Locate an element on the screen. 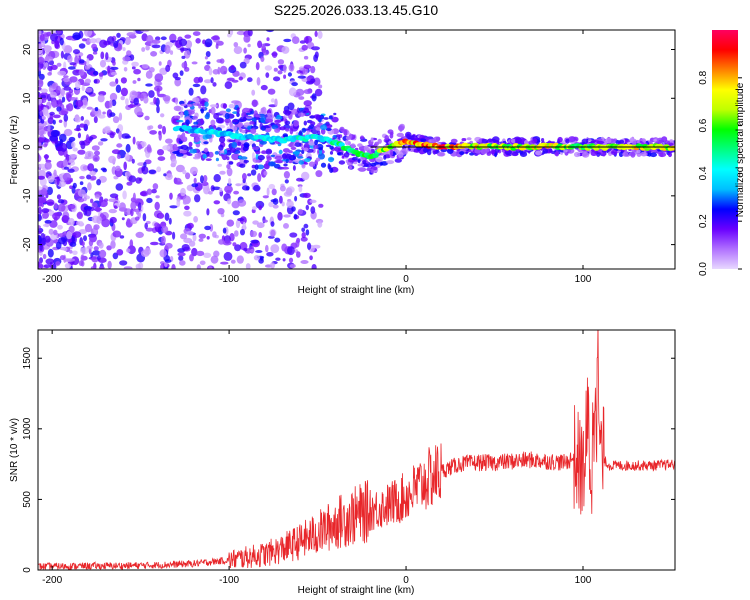 The height and width of the screenshot is (600, 750). y-tick-label: -20 is located at coordinates (27, 244).